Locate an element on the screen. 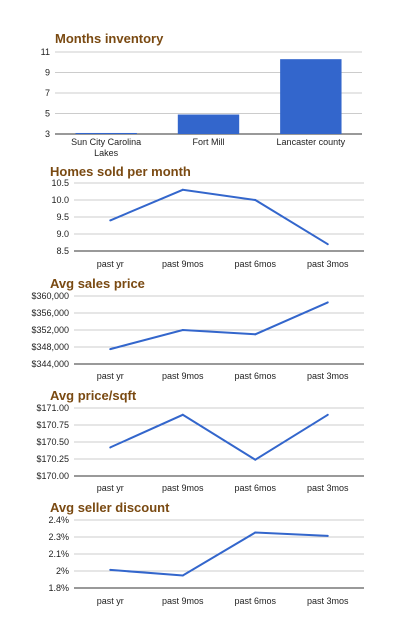 The width and height of the screenshot is (401, 622). y-tick-label: 8.5 is located at coordinates (62, 251).